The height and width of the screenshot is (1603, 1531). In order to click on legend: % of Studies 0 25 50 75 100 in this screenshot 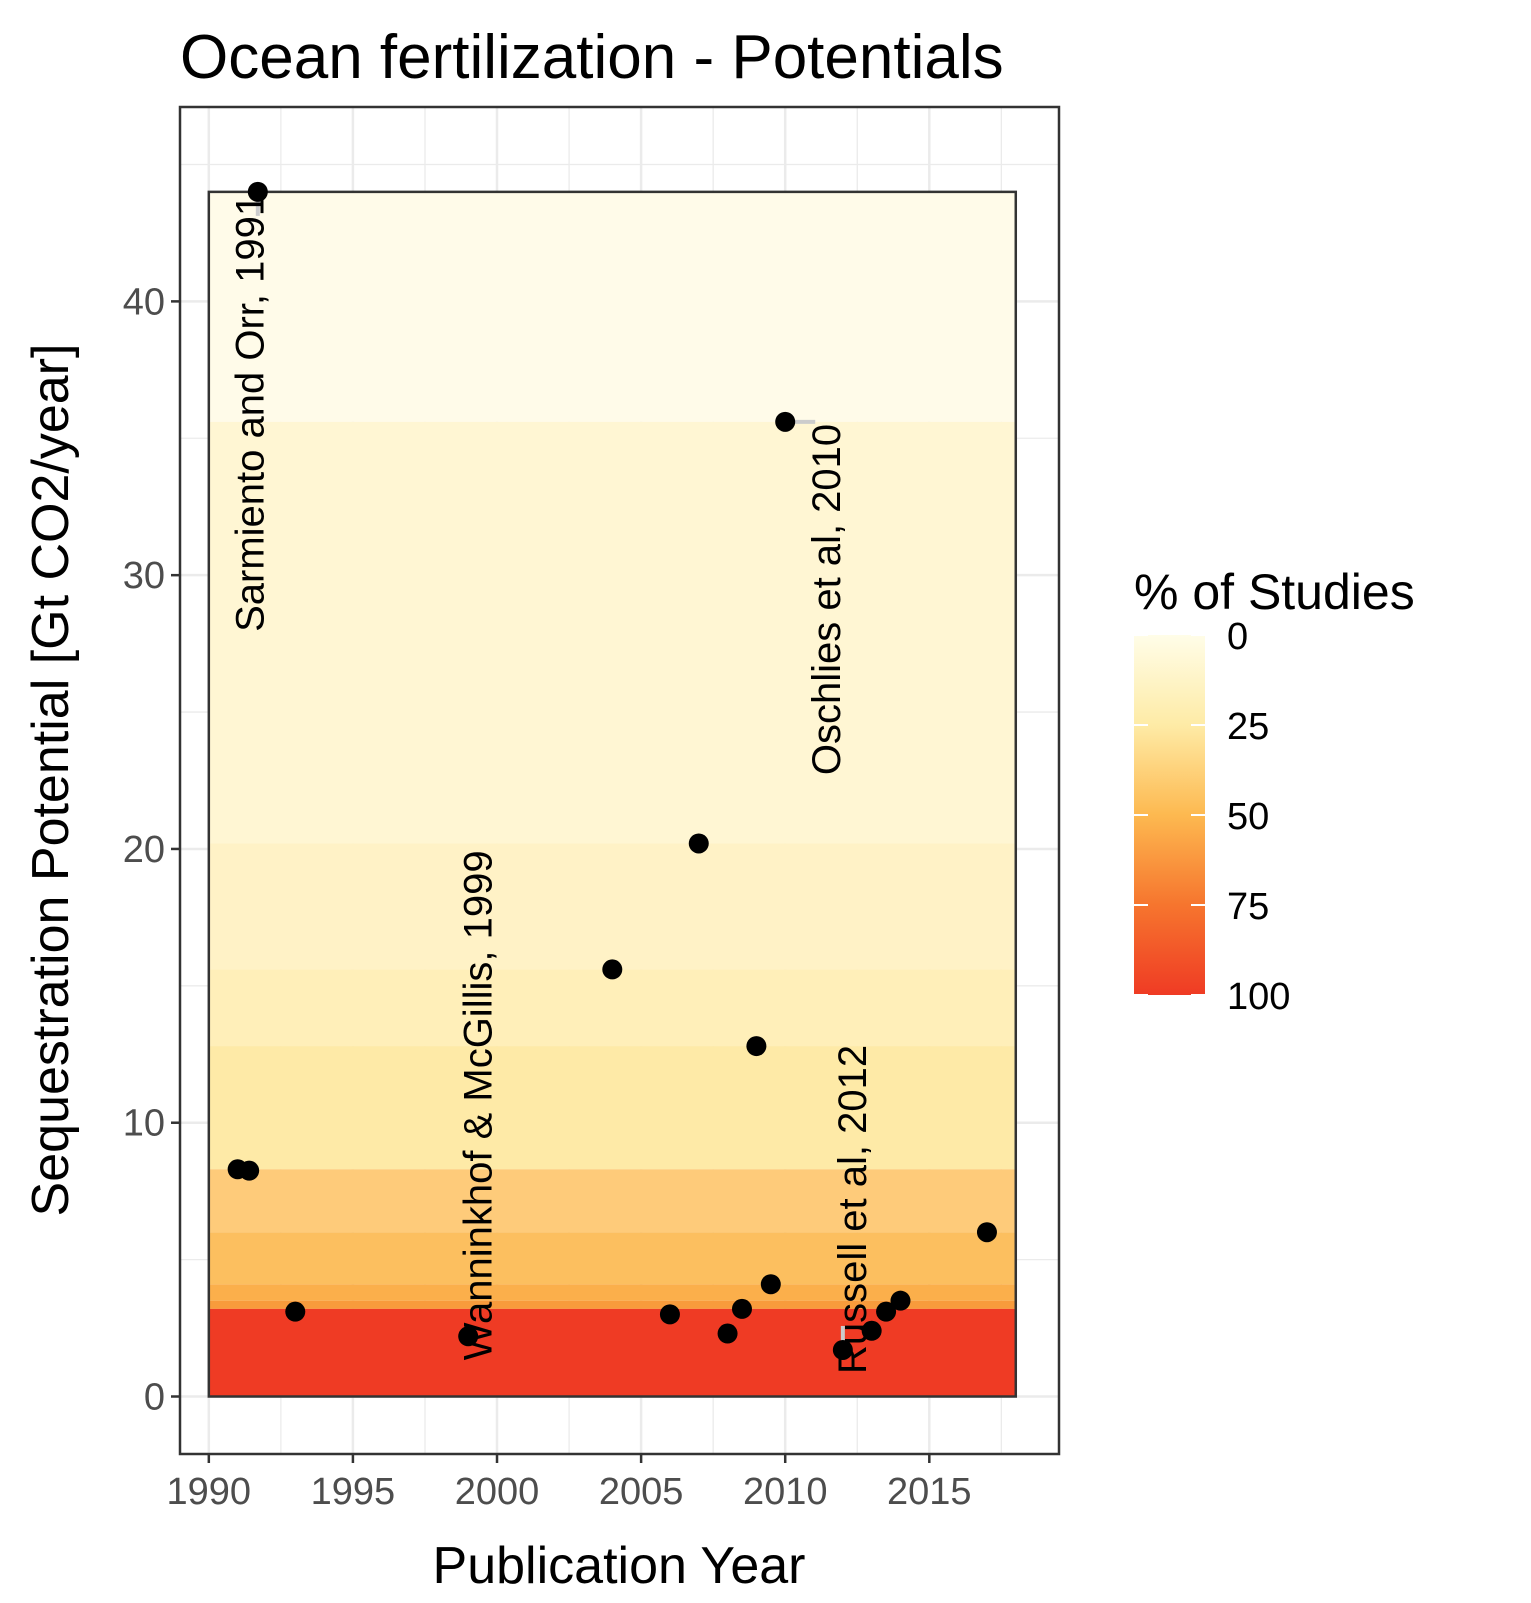, I will do `click(1274, 791)`.